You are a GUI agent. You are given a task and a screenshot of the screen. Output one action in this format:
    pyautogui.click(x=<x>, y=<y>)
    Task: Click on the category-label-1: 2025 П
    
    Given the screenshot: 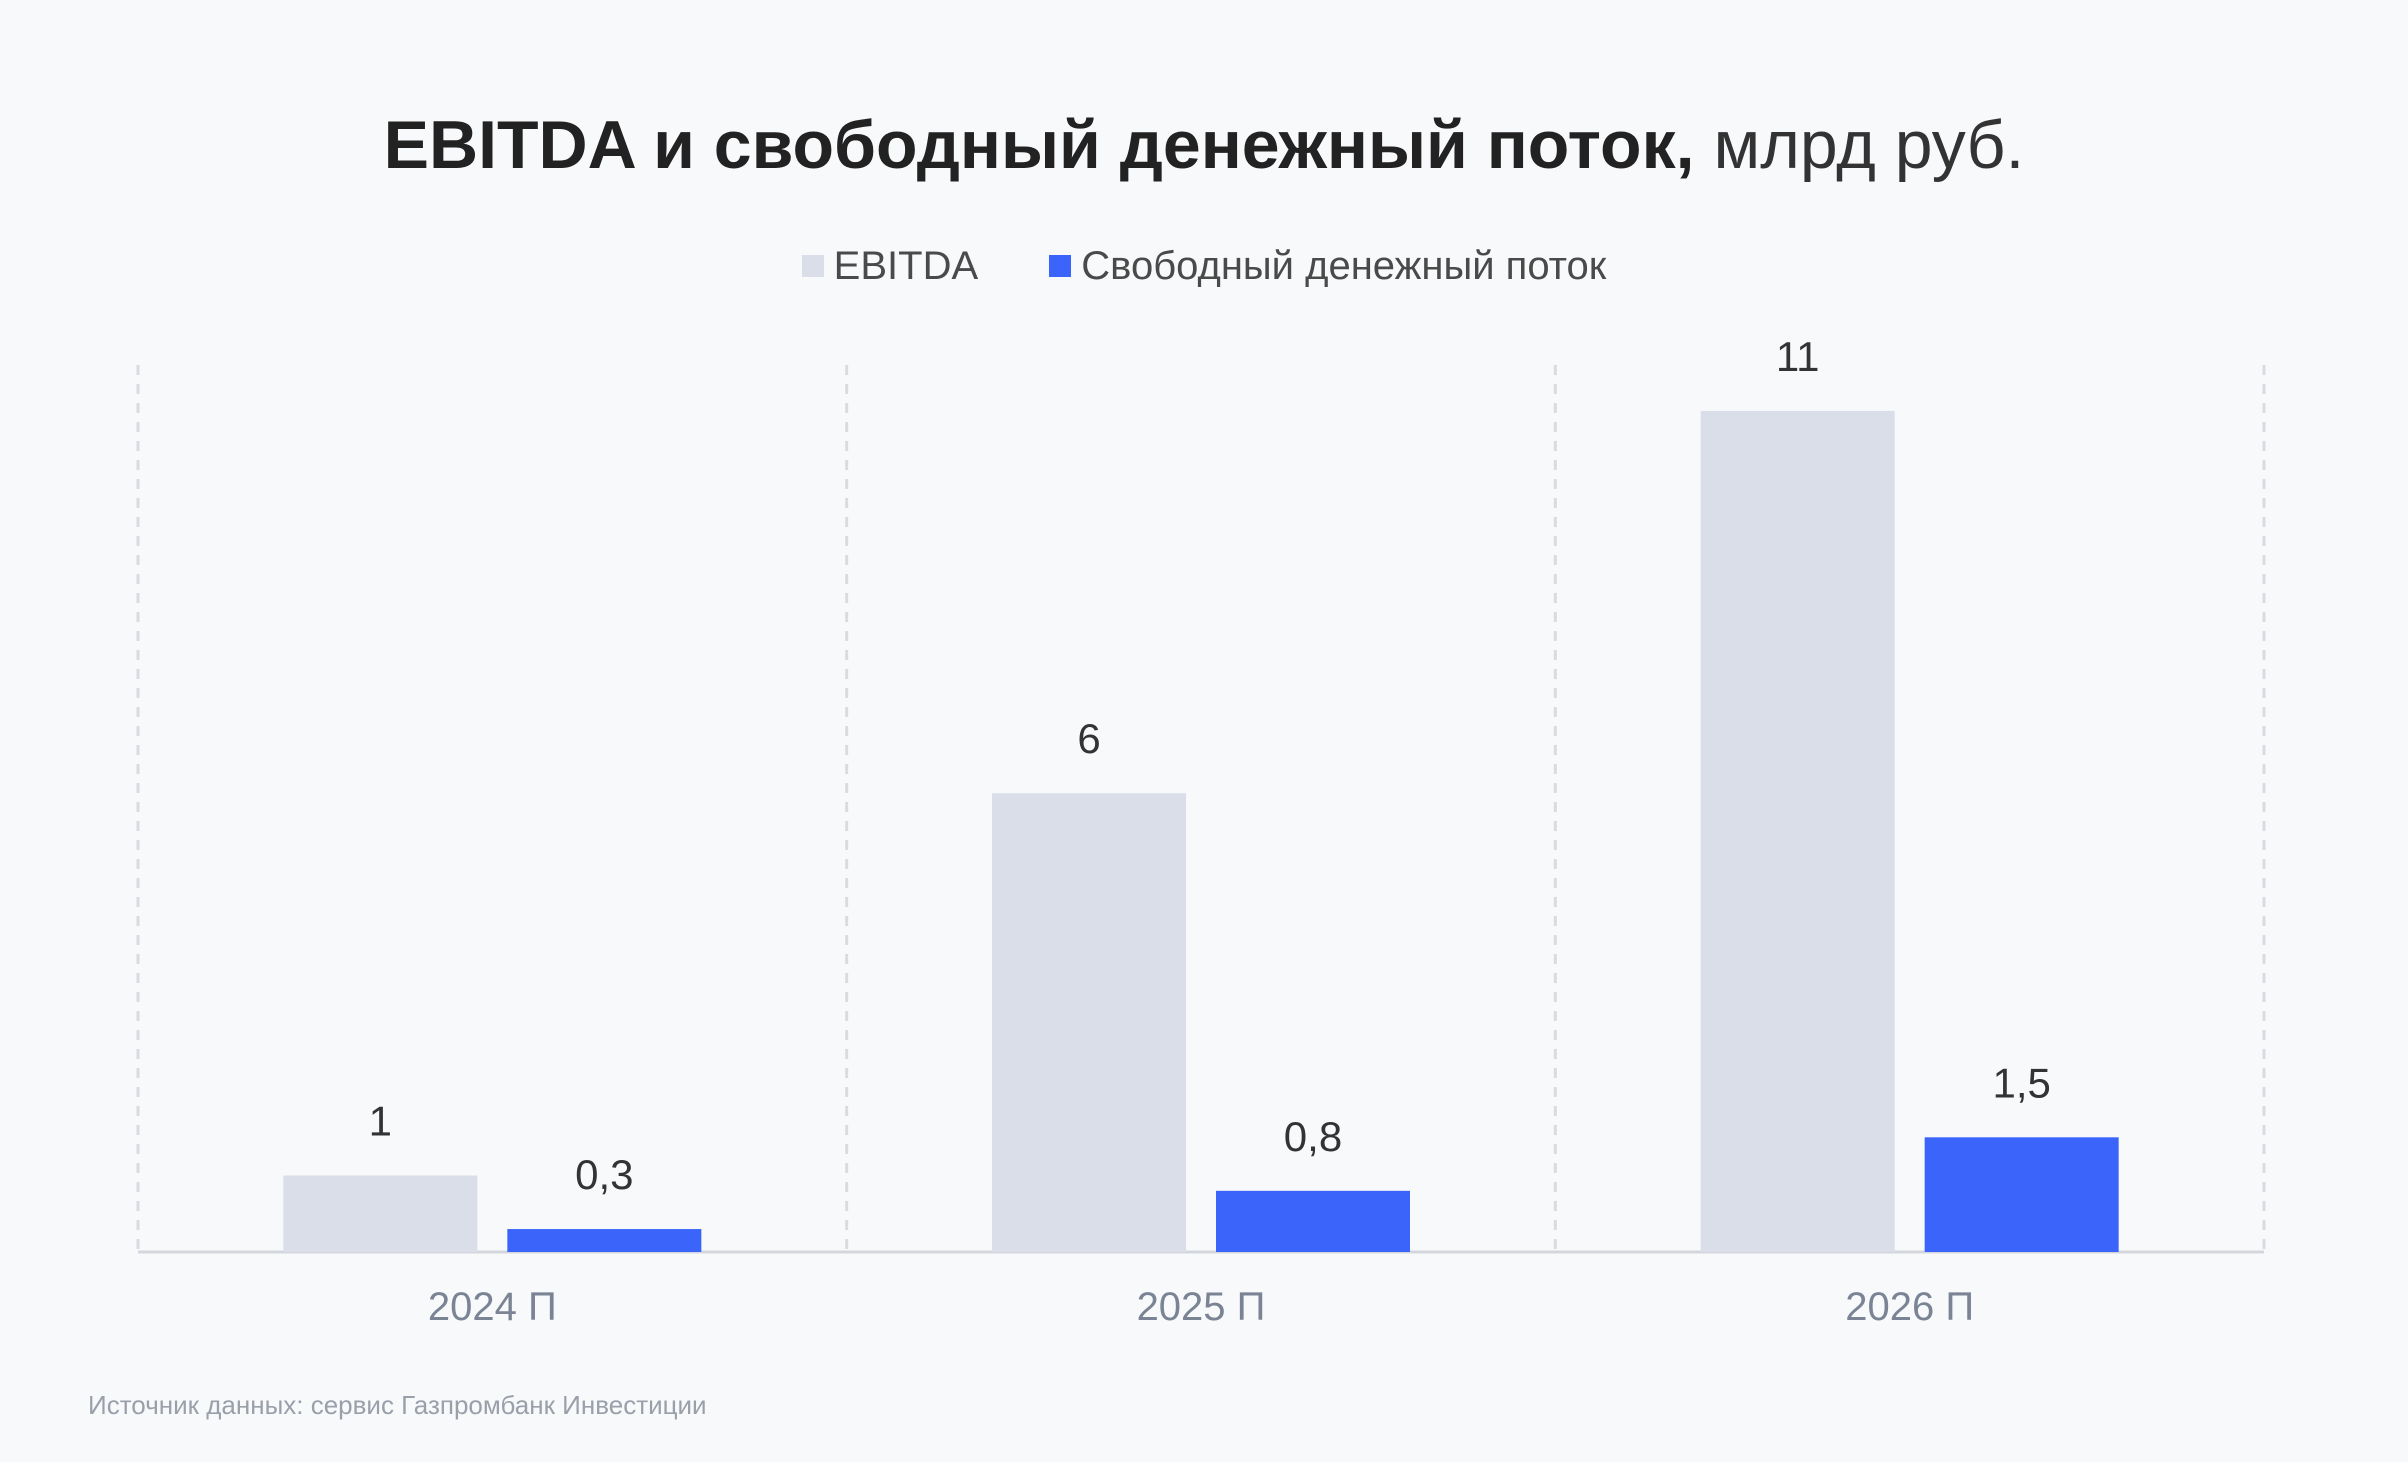 What is the action you would take?
    pyautogui.click(x=1201, y=1307)
    